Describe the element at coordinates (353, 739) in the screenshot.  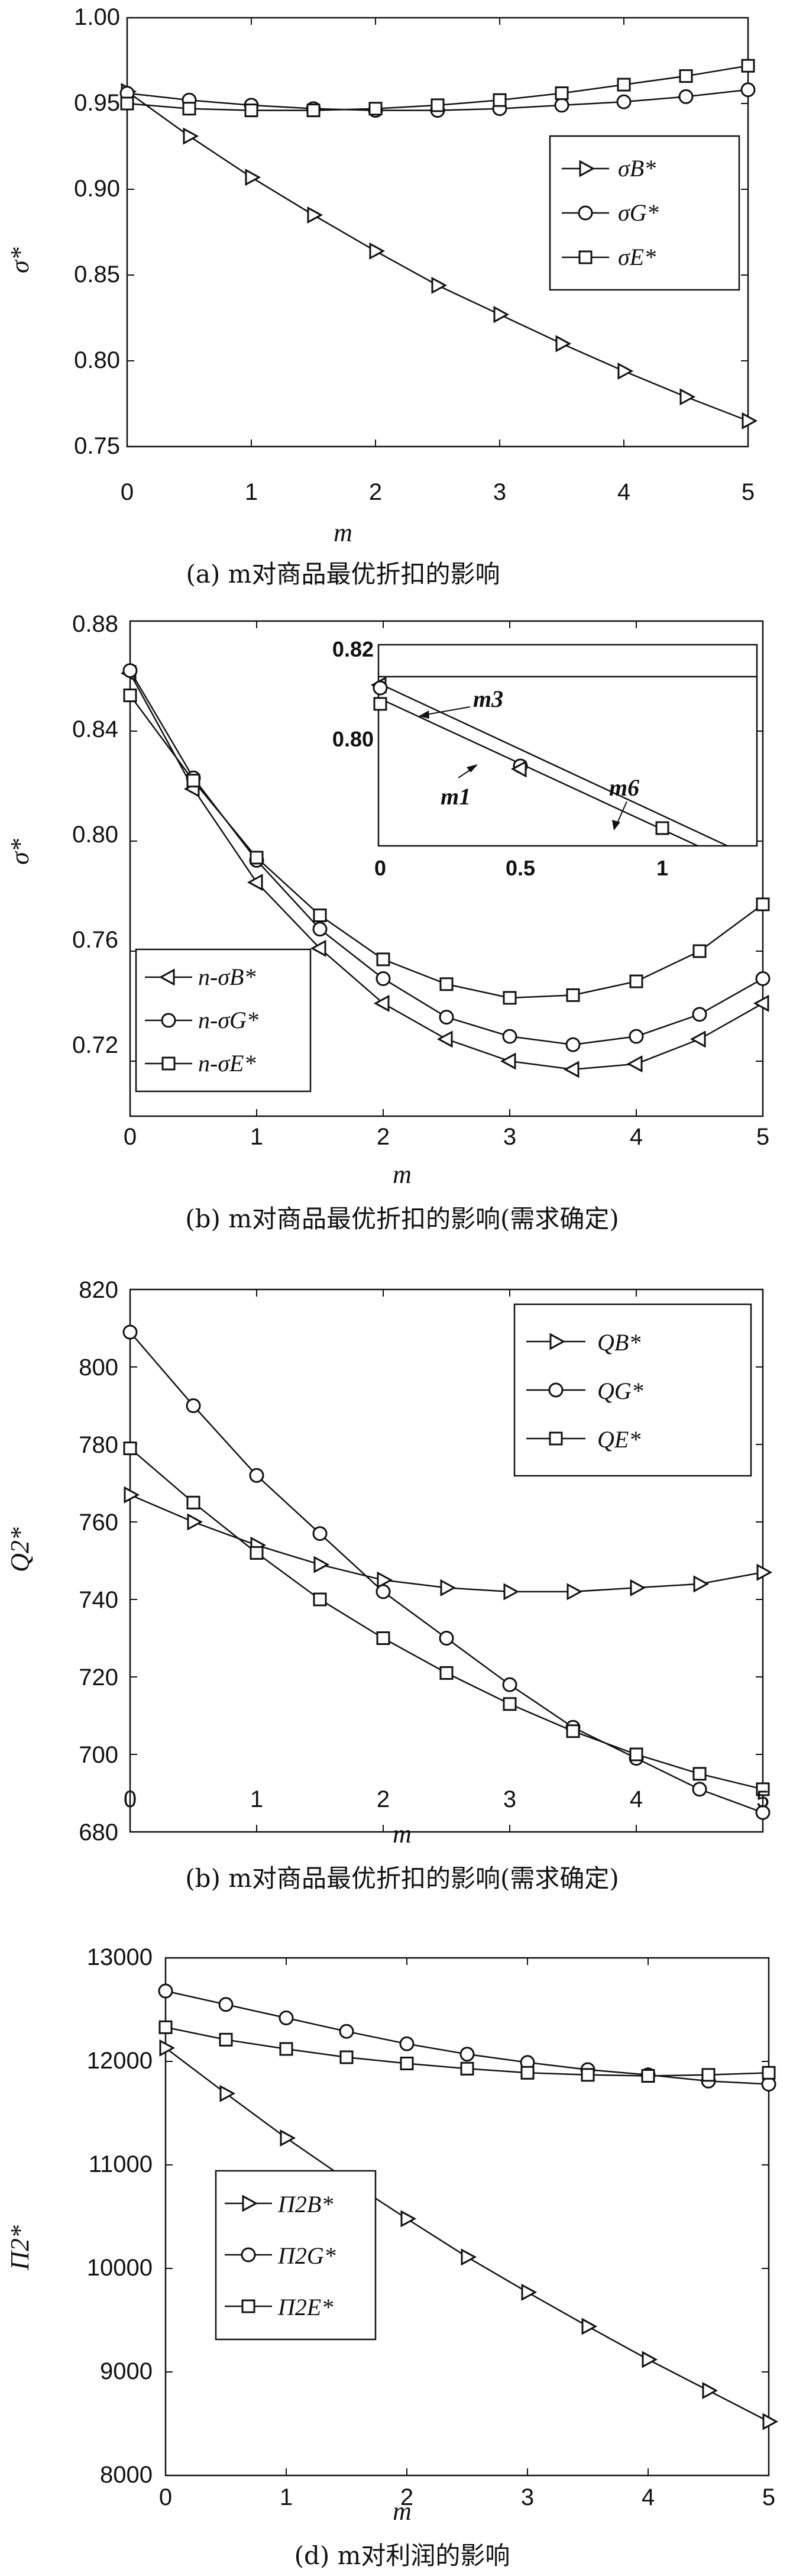
I see `inset-y-tick-label: 0.80` at that location.